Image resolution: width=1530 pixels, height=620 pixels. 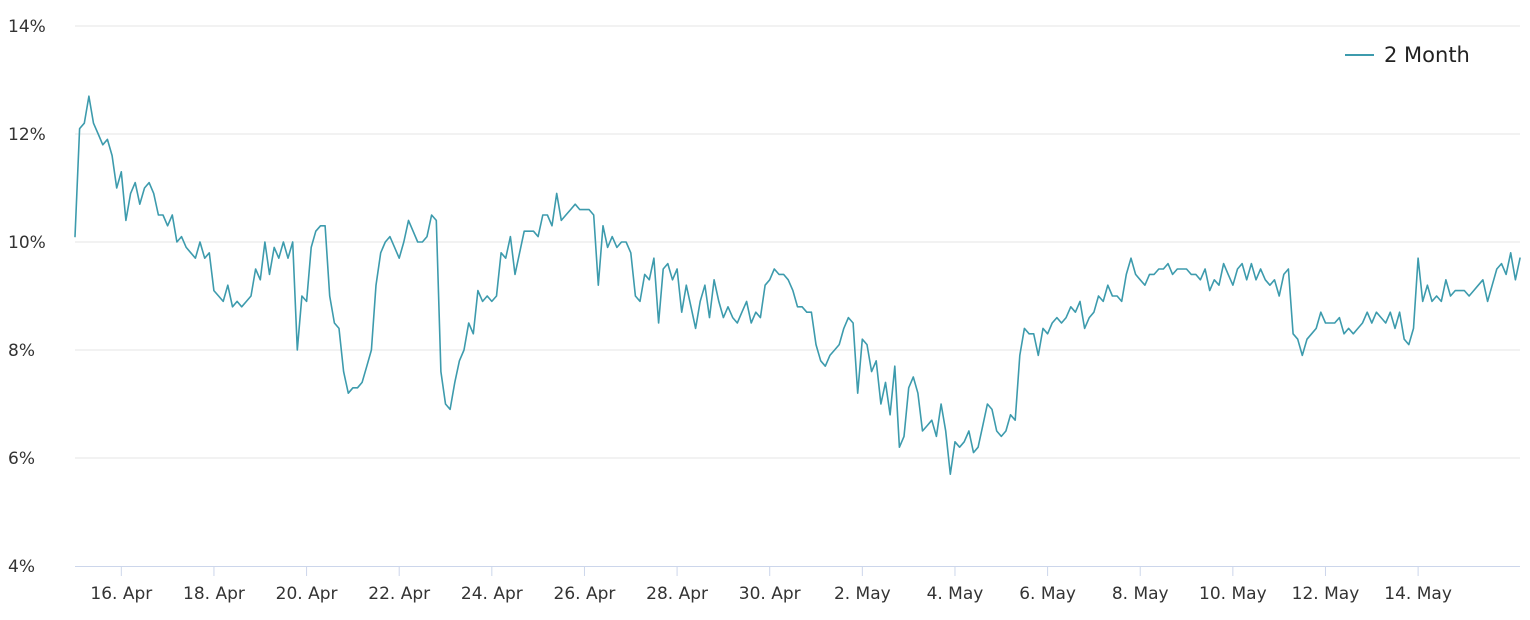 What do you see at coordinates (27, 135) in the screenshot?
I see `y-tick-label: 12%` at bounding box center [27, 135].